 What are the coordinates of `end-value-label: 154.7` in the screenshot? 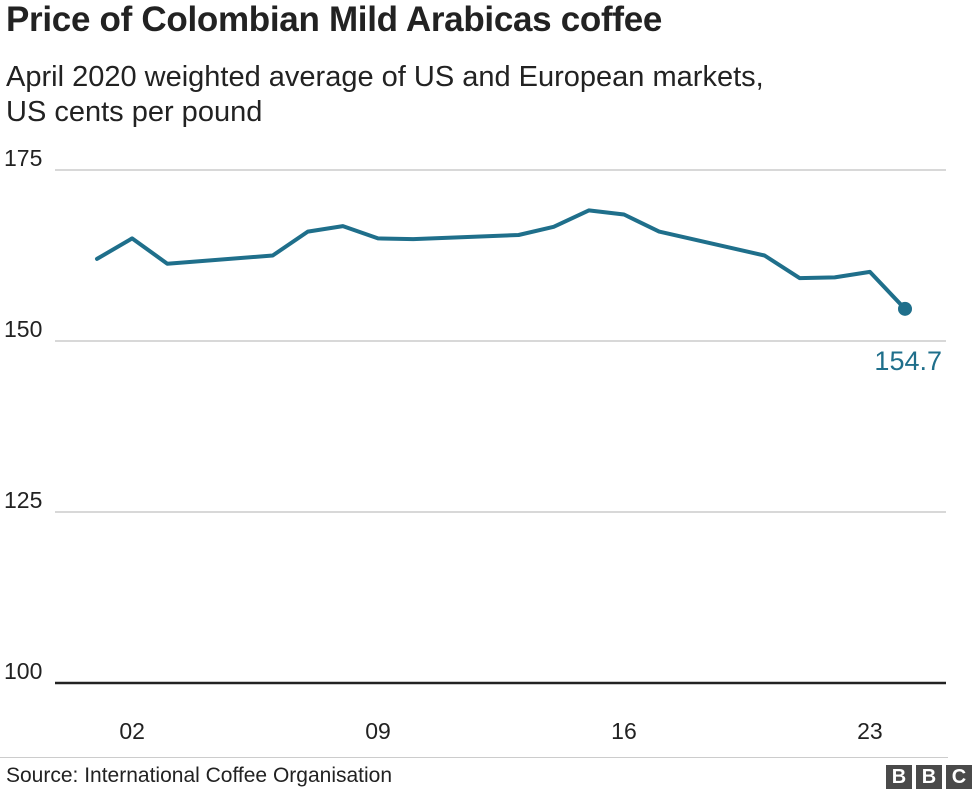 It's located at (908, 361).